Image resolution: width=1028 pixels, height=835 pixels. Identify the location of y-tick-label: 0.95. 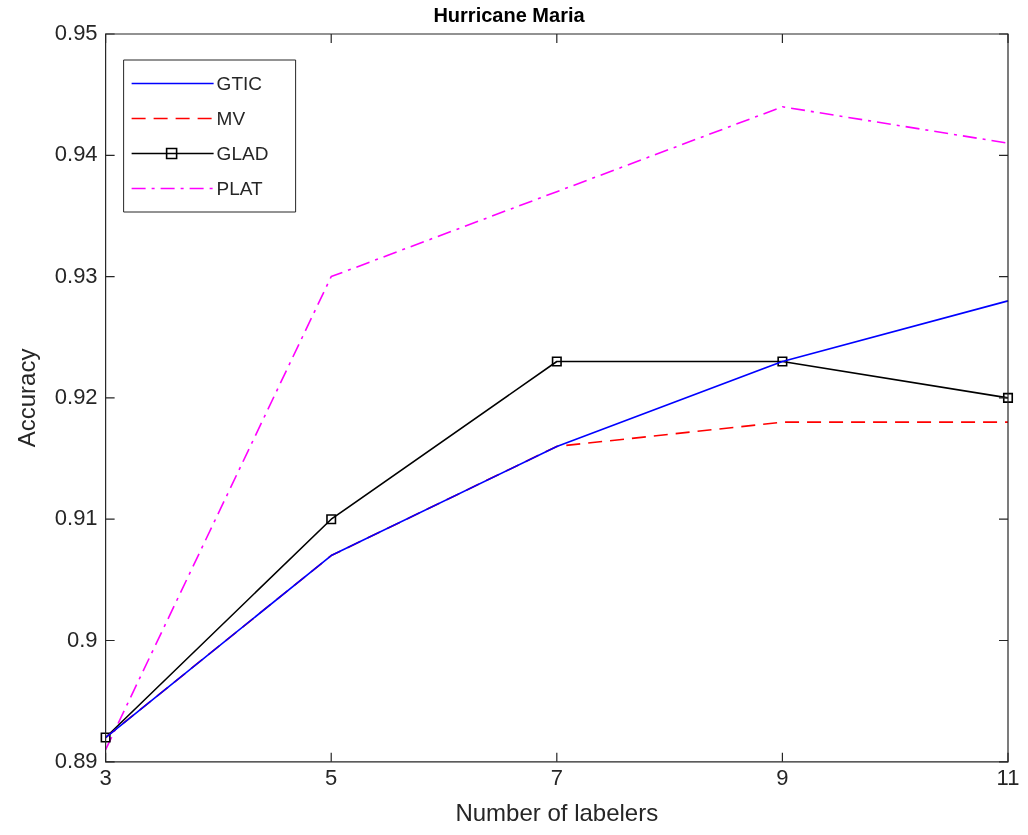
(76, 33).